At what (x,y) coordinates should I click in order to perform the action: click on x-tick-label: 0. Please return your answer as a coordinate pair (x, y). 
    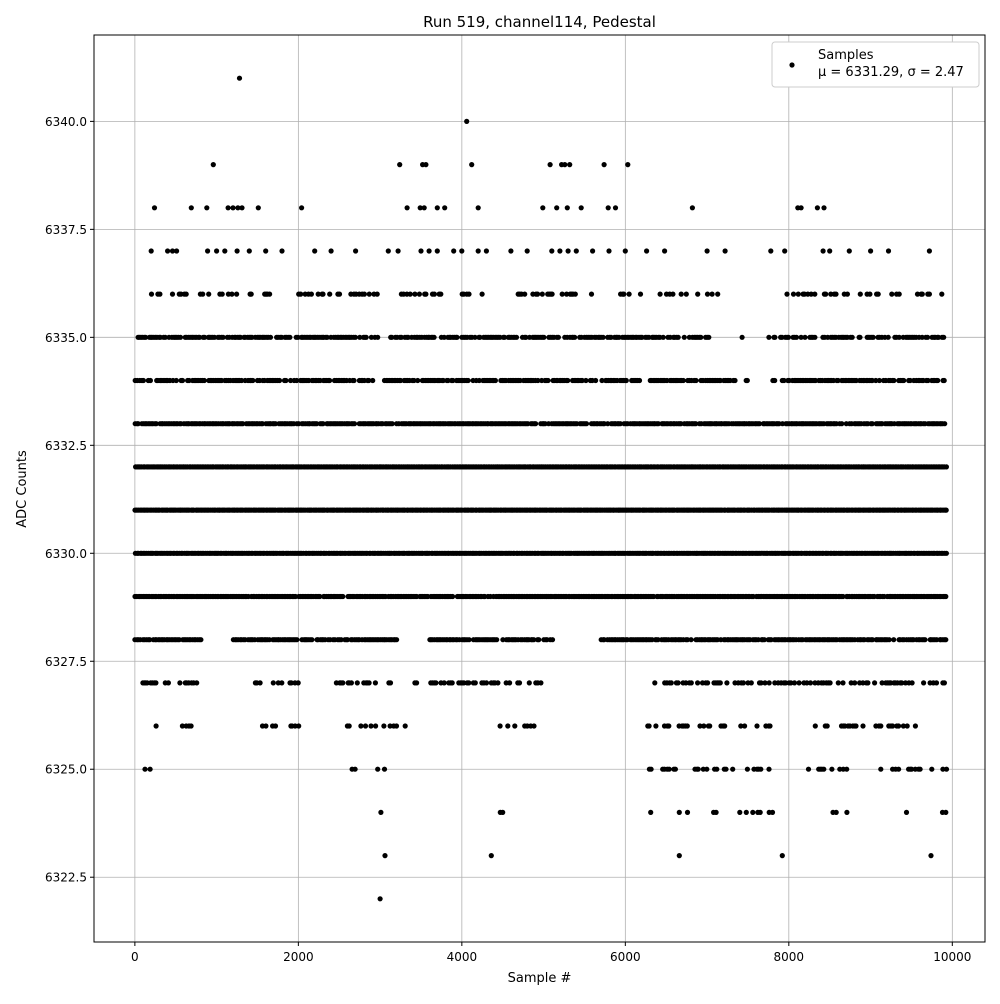
    Looking at the image, I should click on (135, 957).